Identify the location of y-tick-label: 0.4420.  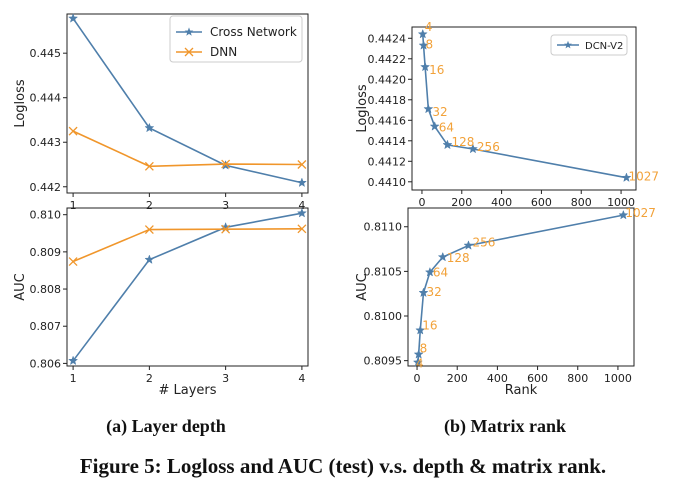
(387, 79).